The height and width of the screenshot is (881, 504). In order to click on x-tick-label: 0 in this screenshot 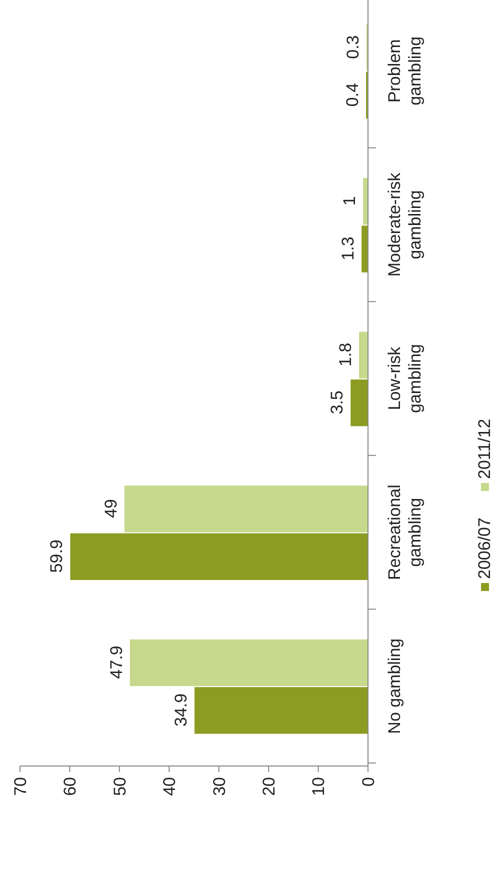, I will do `click(368, 781)`.